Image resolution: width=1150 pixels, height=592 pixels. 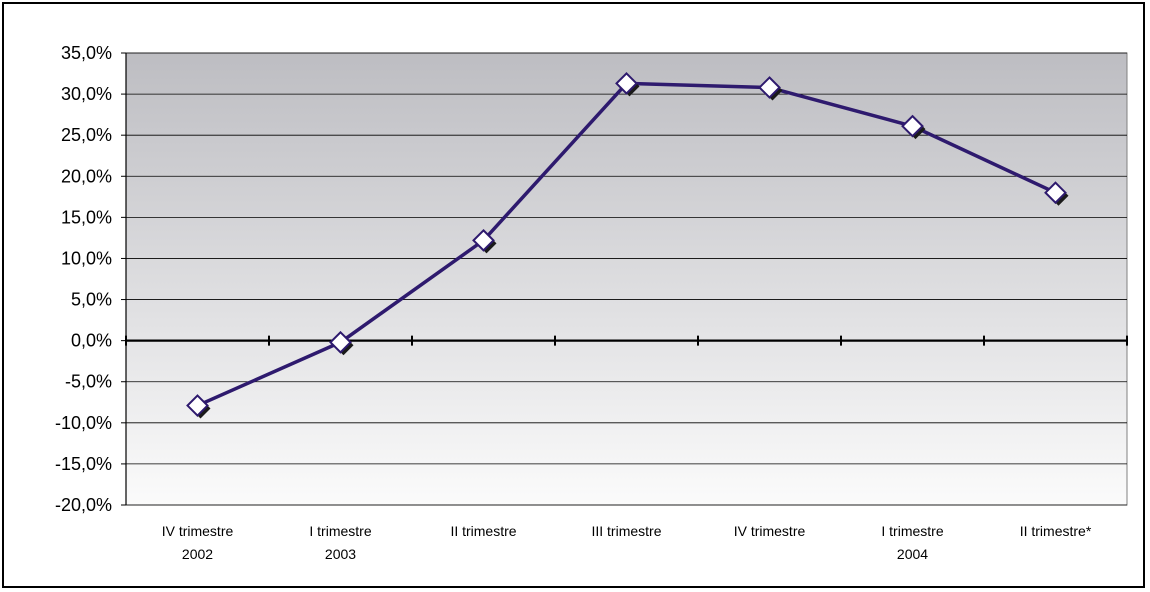 I want to click on y-tick-label: 30,0%, so click(x=86, y=94).